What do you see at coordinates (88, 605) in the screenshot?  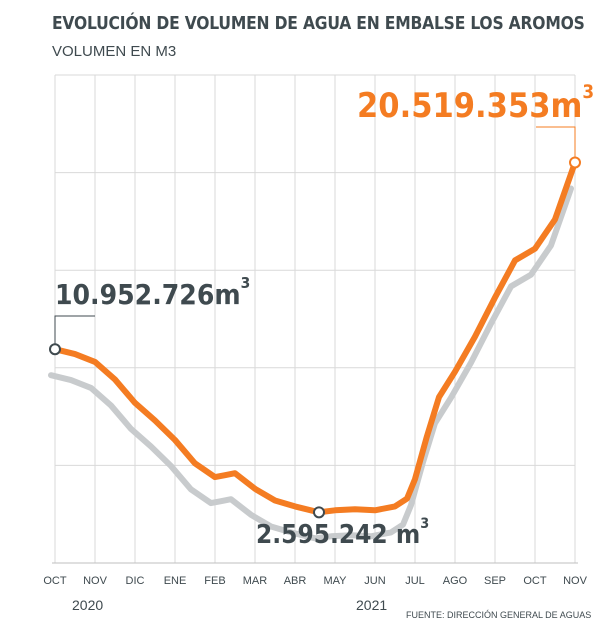 I see `year-label-2020: 2020` at bounding box center [88, 605].